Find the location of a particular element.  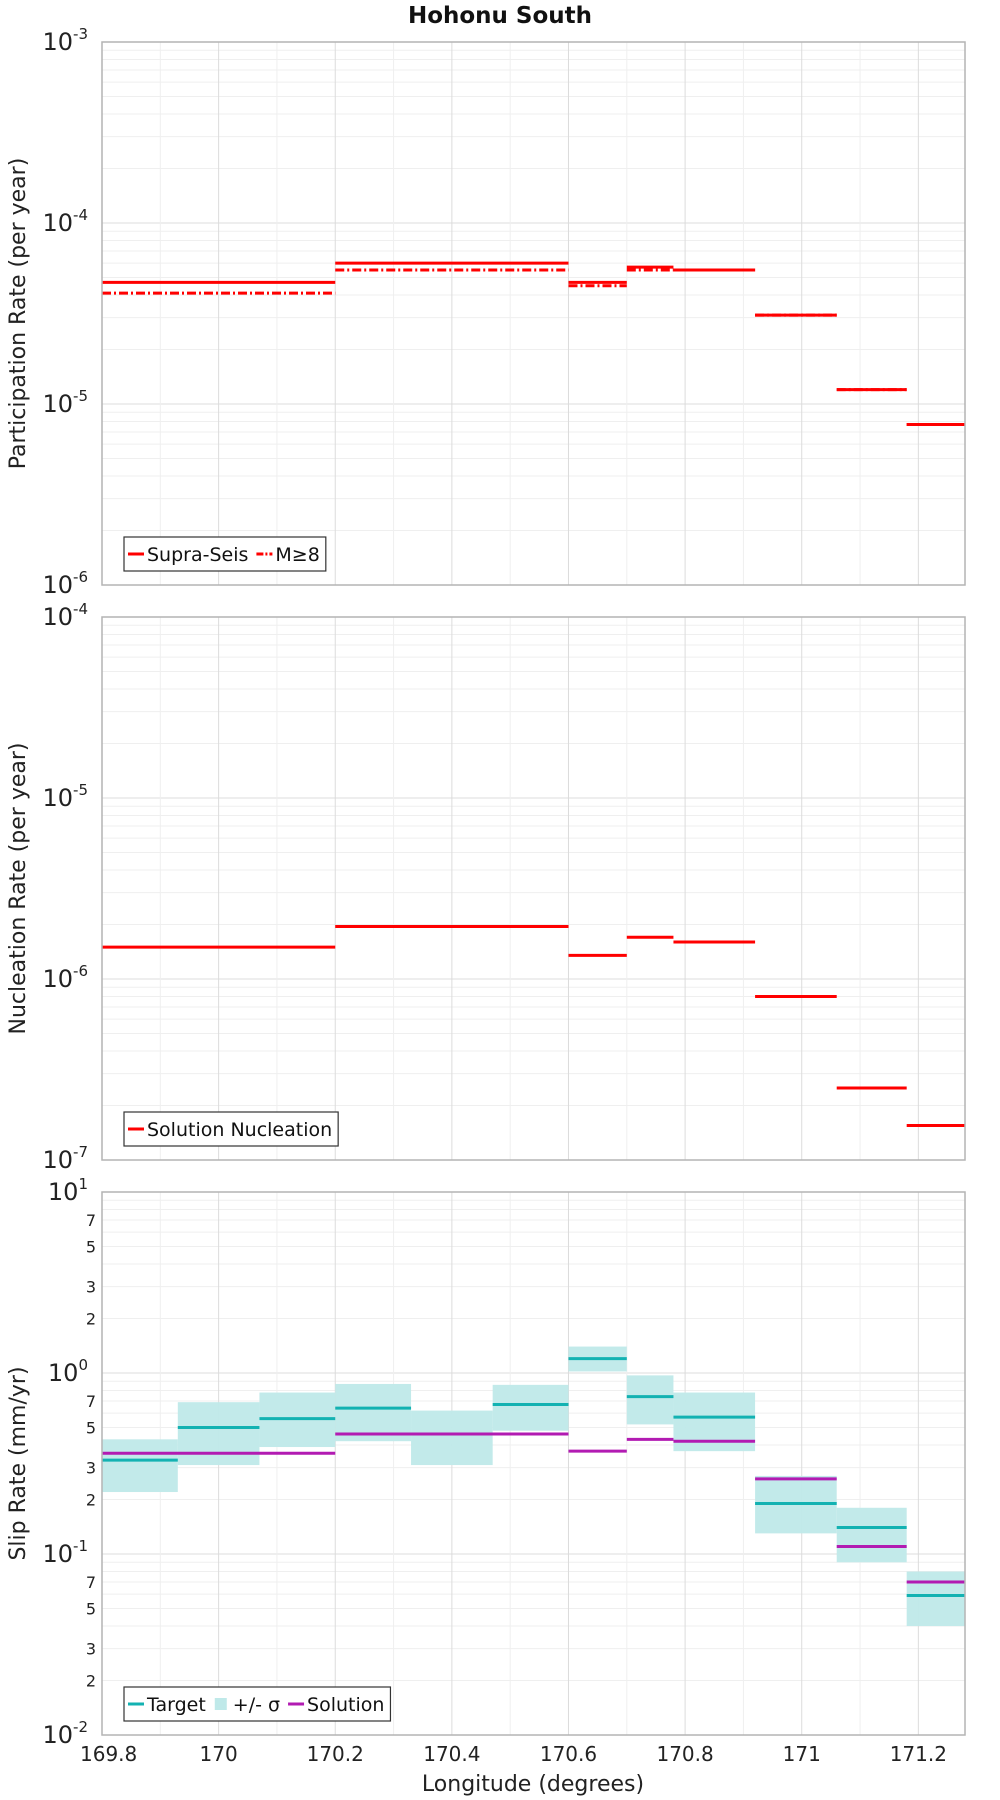

legend-label: M≥8 is located at coordinates (297, 555).